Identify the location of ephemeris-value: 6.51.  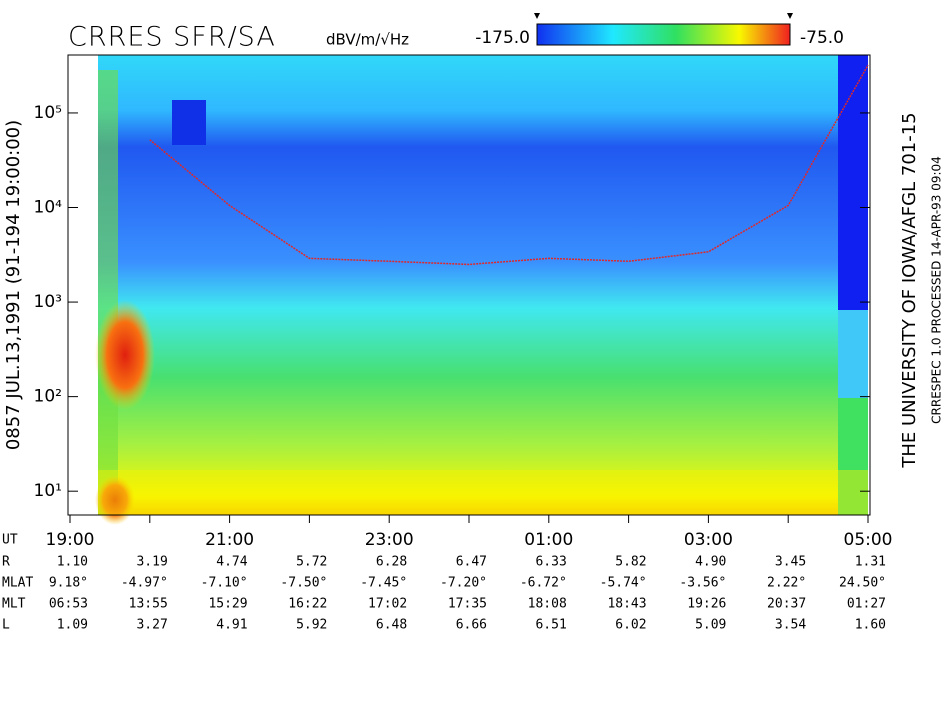
(550, 625).